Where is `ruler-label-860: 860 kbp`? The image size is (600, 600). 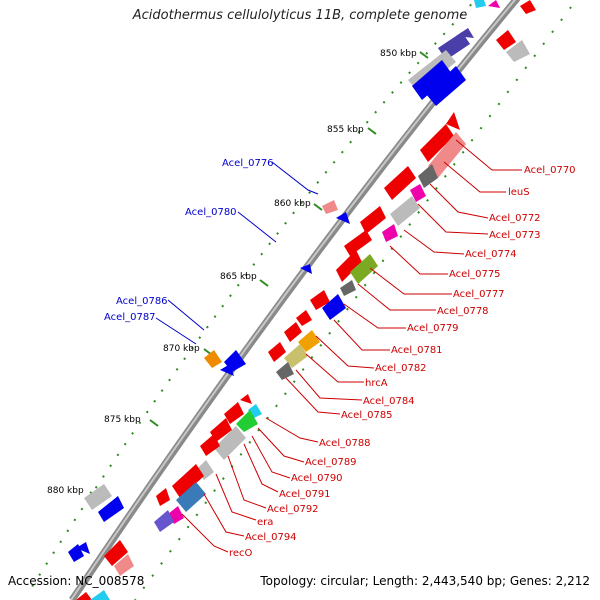 ruler-label-860: 860 kbp is located at coordinates (292, 204).